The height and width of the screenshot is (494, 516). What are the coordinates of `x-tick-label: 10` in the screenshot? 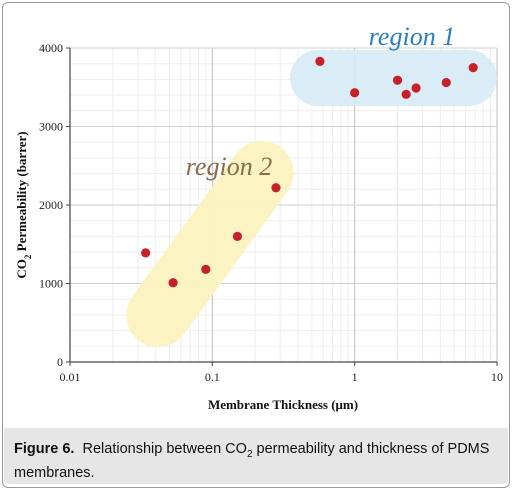 It's located at (497, 377).